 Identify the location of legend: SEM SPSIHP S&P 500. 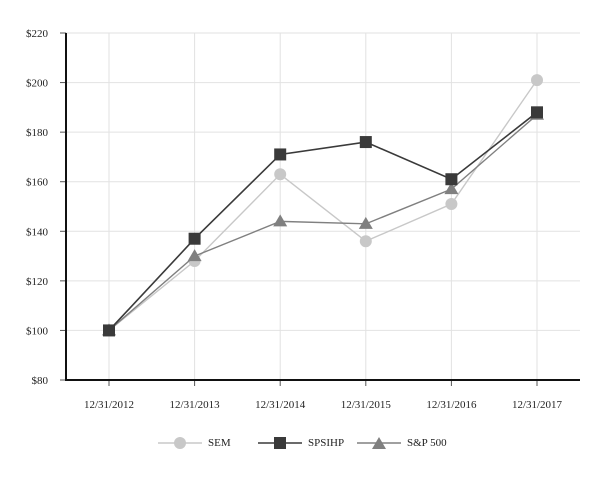
(306, 443).